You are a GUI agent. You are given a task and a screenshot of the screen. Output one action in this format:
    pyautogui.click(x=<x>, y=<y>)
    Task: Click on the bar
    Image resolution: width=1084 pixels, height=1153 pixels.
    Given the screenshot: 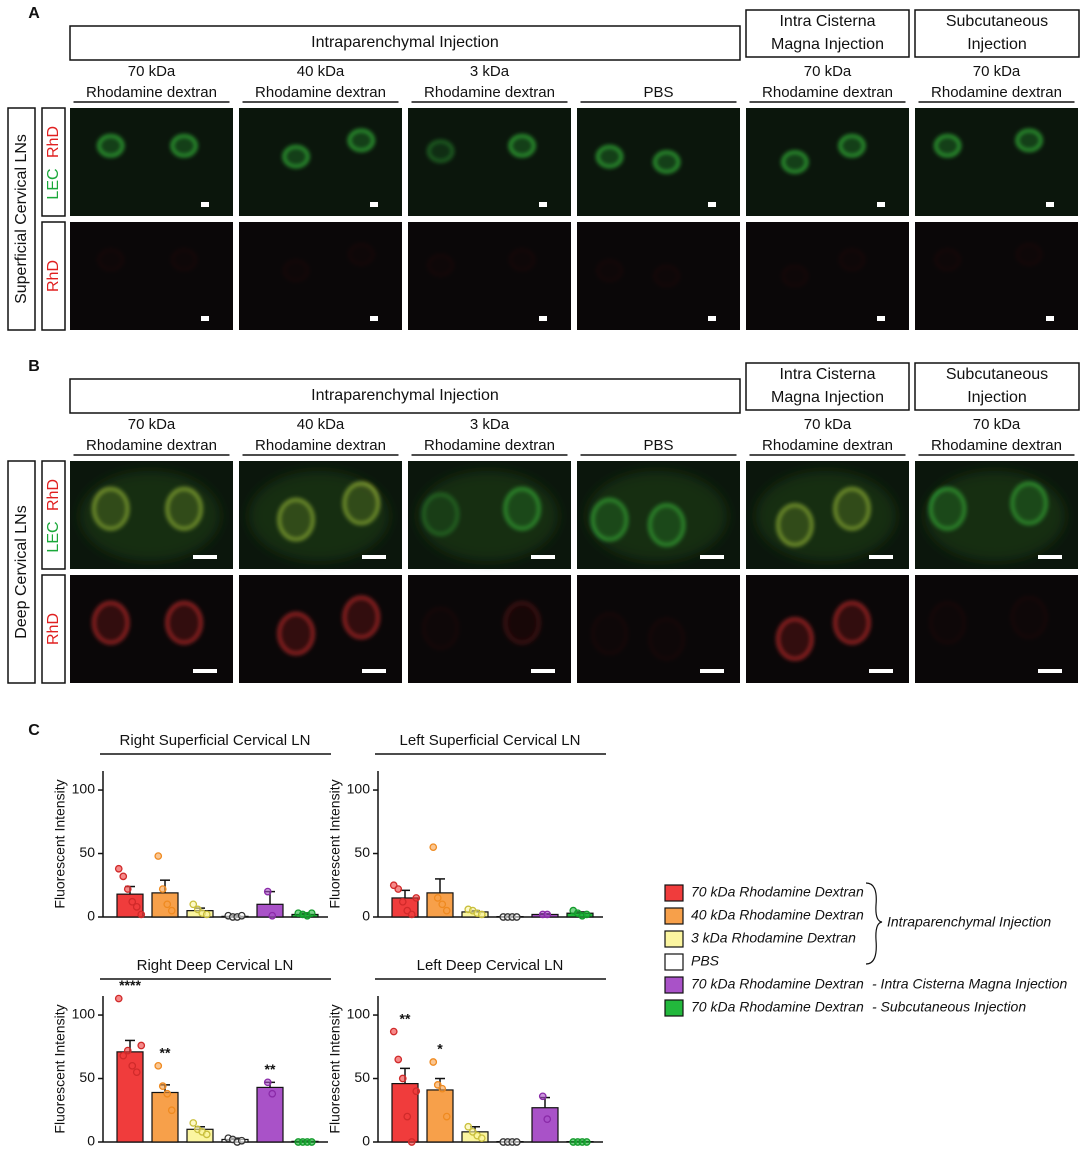 What is the action you would take?
    pyautogui.click(x=130, y=905)
    